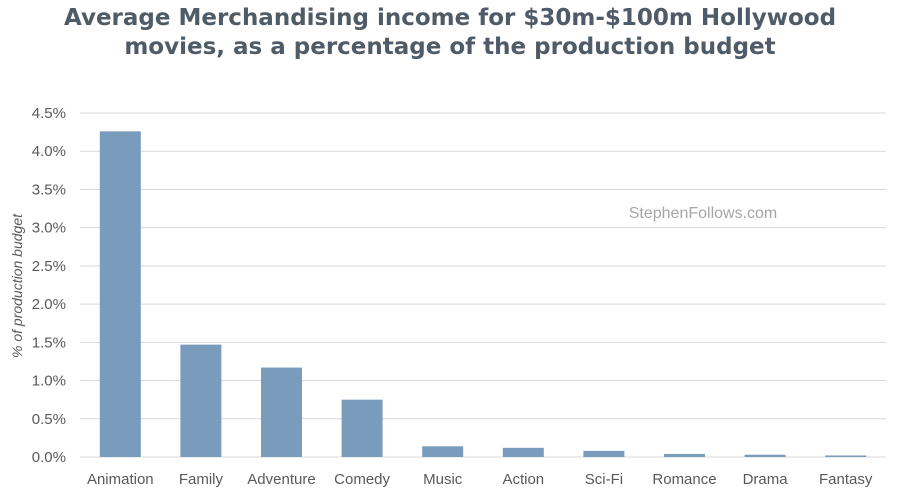  What do you see at coordinates (604, 453) in the screenshot?
I see `bar-sci-fi` at bounding box center [604, 453].